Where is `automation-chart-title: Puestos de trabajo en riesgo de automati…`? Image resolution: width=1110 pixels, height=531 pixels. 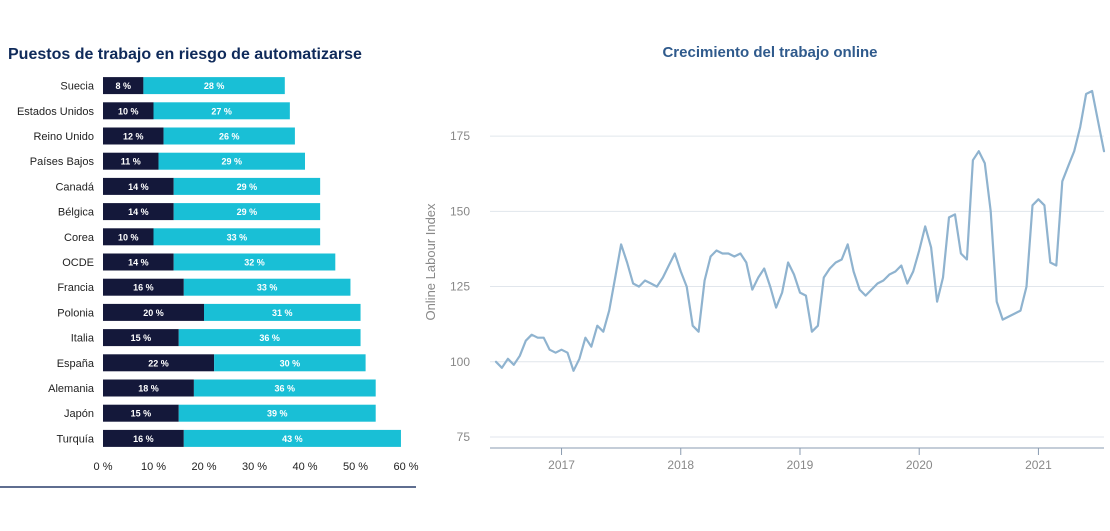 automation-chart-title: Puestos de trabajo en riesgo de automati… is located at coordinates (185, 54).